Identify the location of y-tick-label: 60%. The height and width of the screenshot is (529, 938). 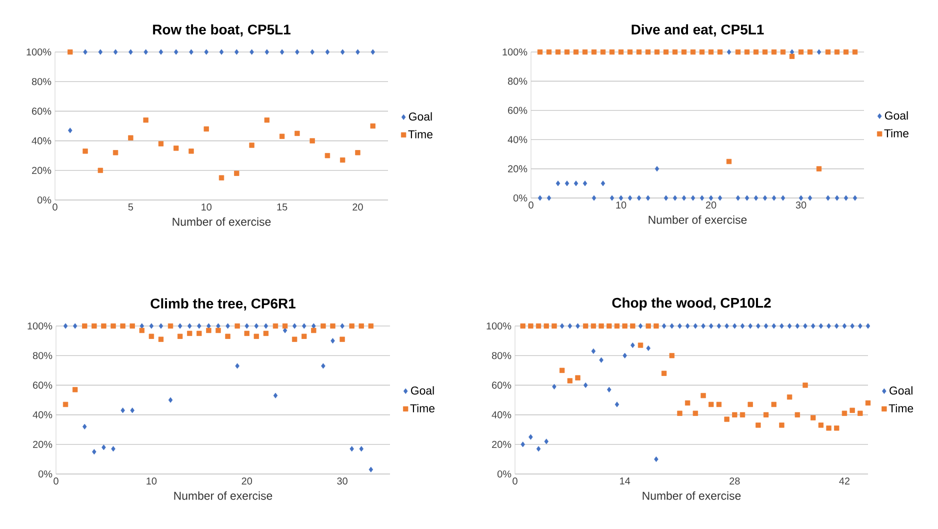
(42, 385).